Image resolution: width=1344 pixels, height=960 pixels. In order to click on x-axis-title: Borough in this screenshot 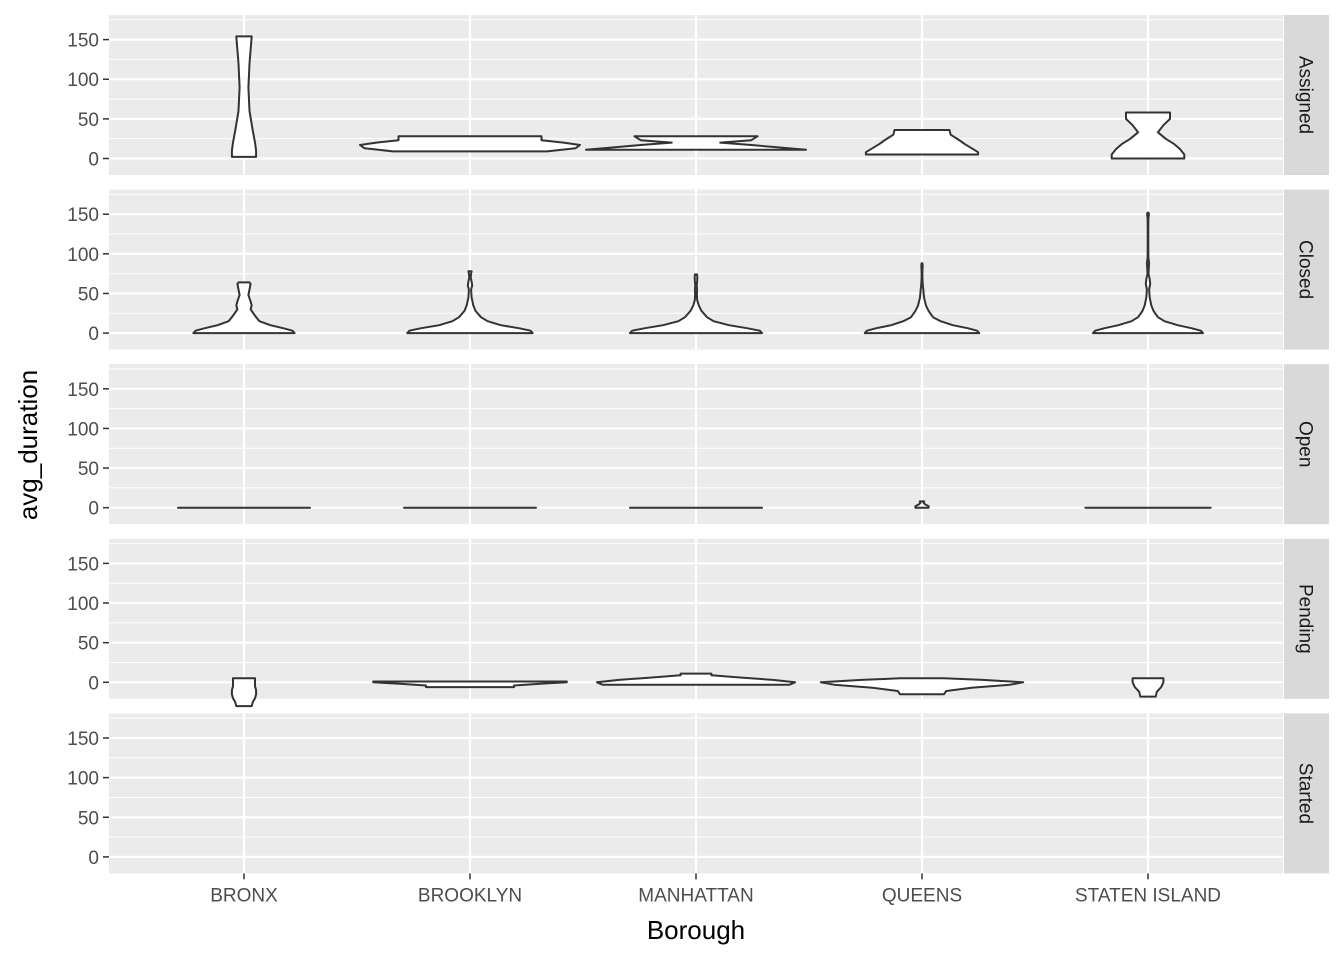, I will do `click(696, 930)`.